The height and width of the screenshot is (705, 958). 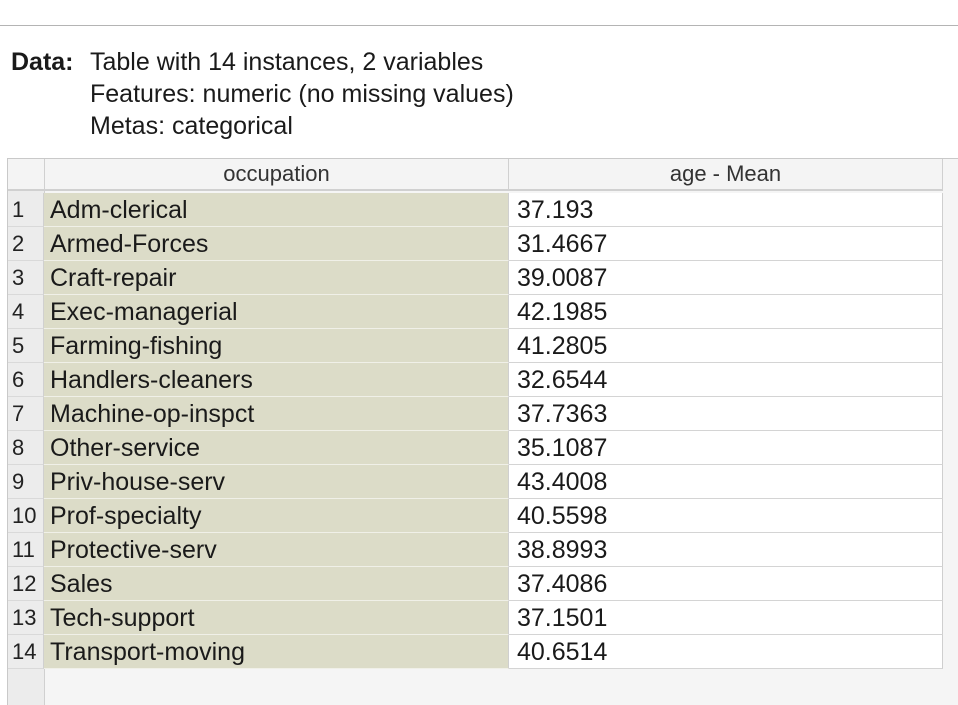 What do you see at coordinates (726, 312) in the screenshot?
I see `cell-age-mean: 42.1985` at bounding box center [726, 312].